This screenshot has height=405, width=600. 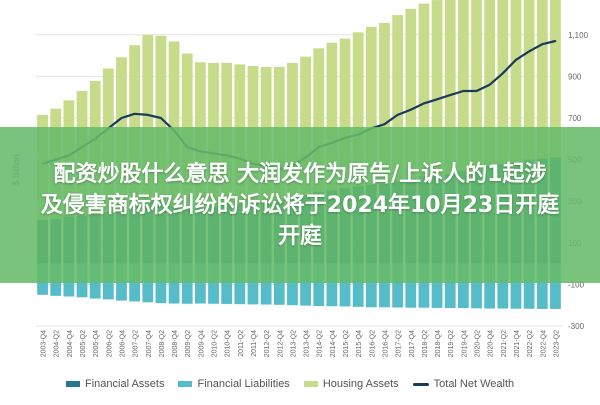 What do you see at coordinates (44, 343) in the screenshot?
I see `x-tick-label: 2003-Q4` at bounding box center [44, 343].